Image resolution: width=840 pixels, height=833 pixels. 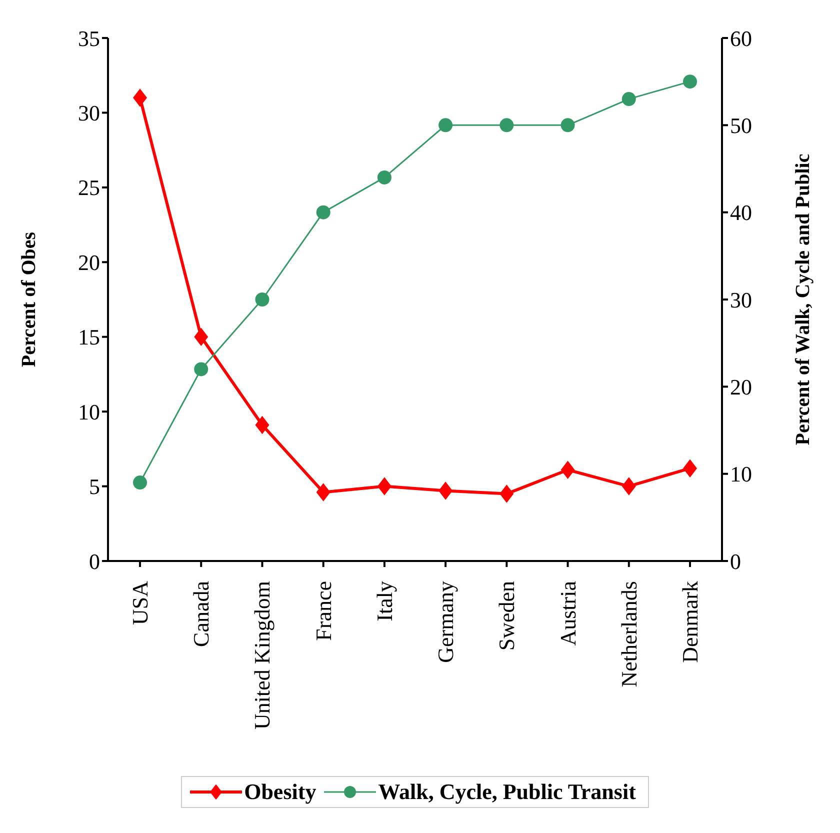 I want to click on y-tick-label: 30, so click(x=89, y=113).